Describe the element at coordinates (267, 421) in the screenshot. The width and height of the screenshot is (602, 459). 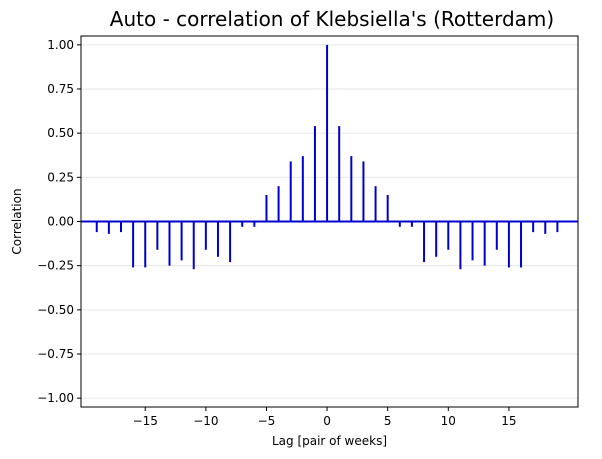
I see `x-tick-label: −5` at that location.